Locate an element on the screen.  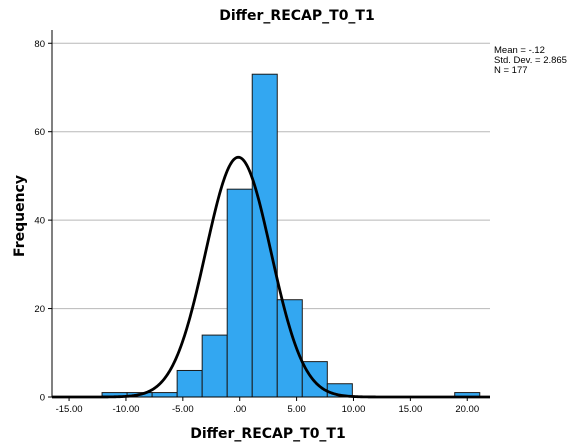
x-tick-label: -15.00 is located at coordinates (69, 409).